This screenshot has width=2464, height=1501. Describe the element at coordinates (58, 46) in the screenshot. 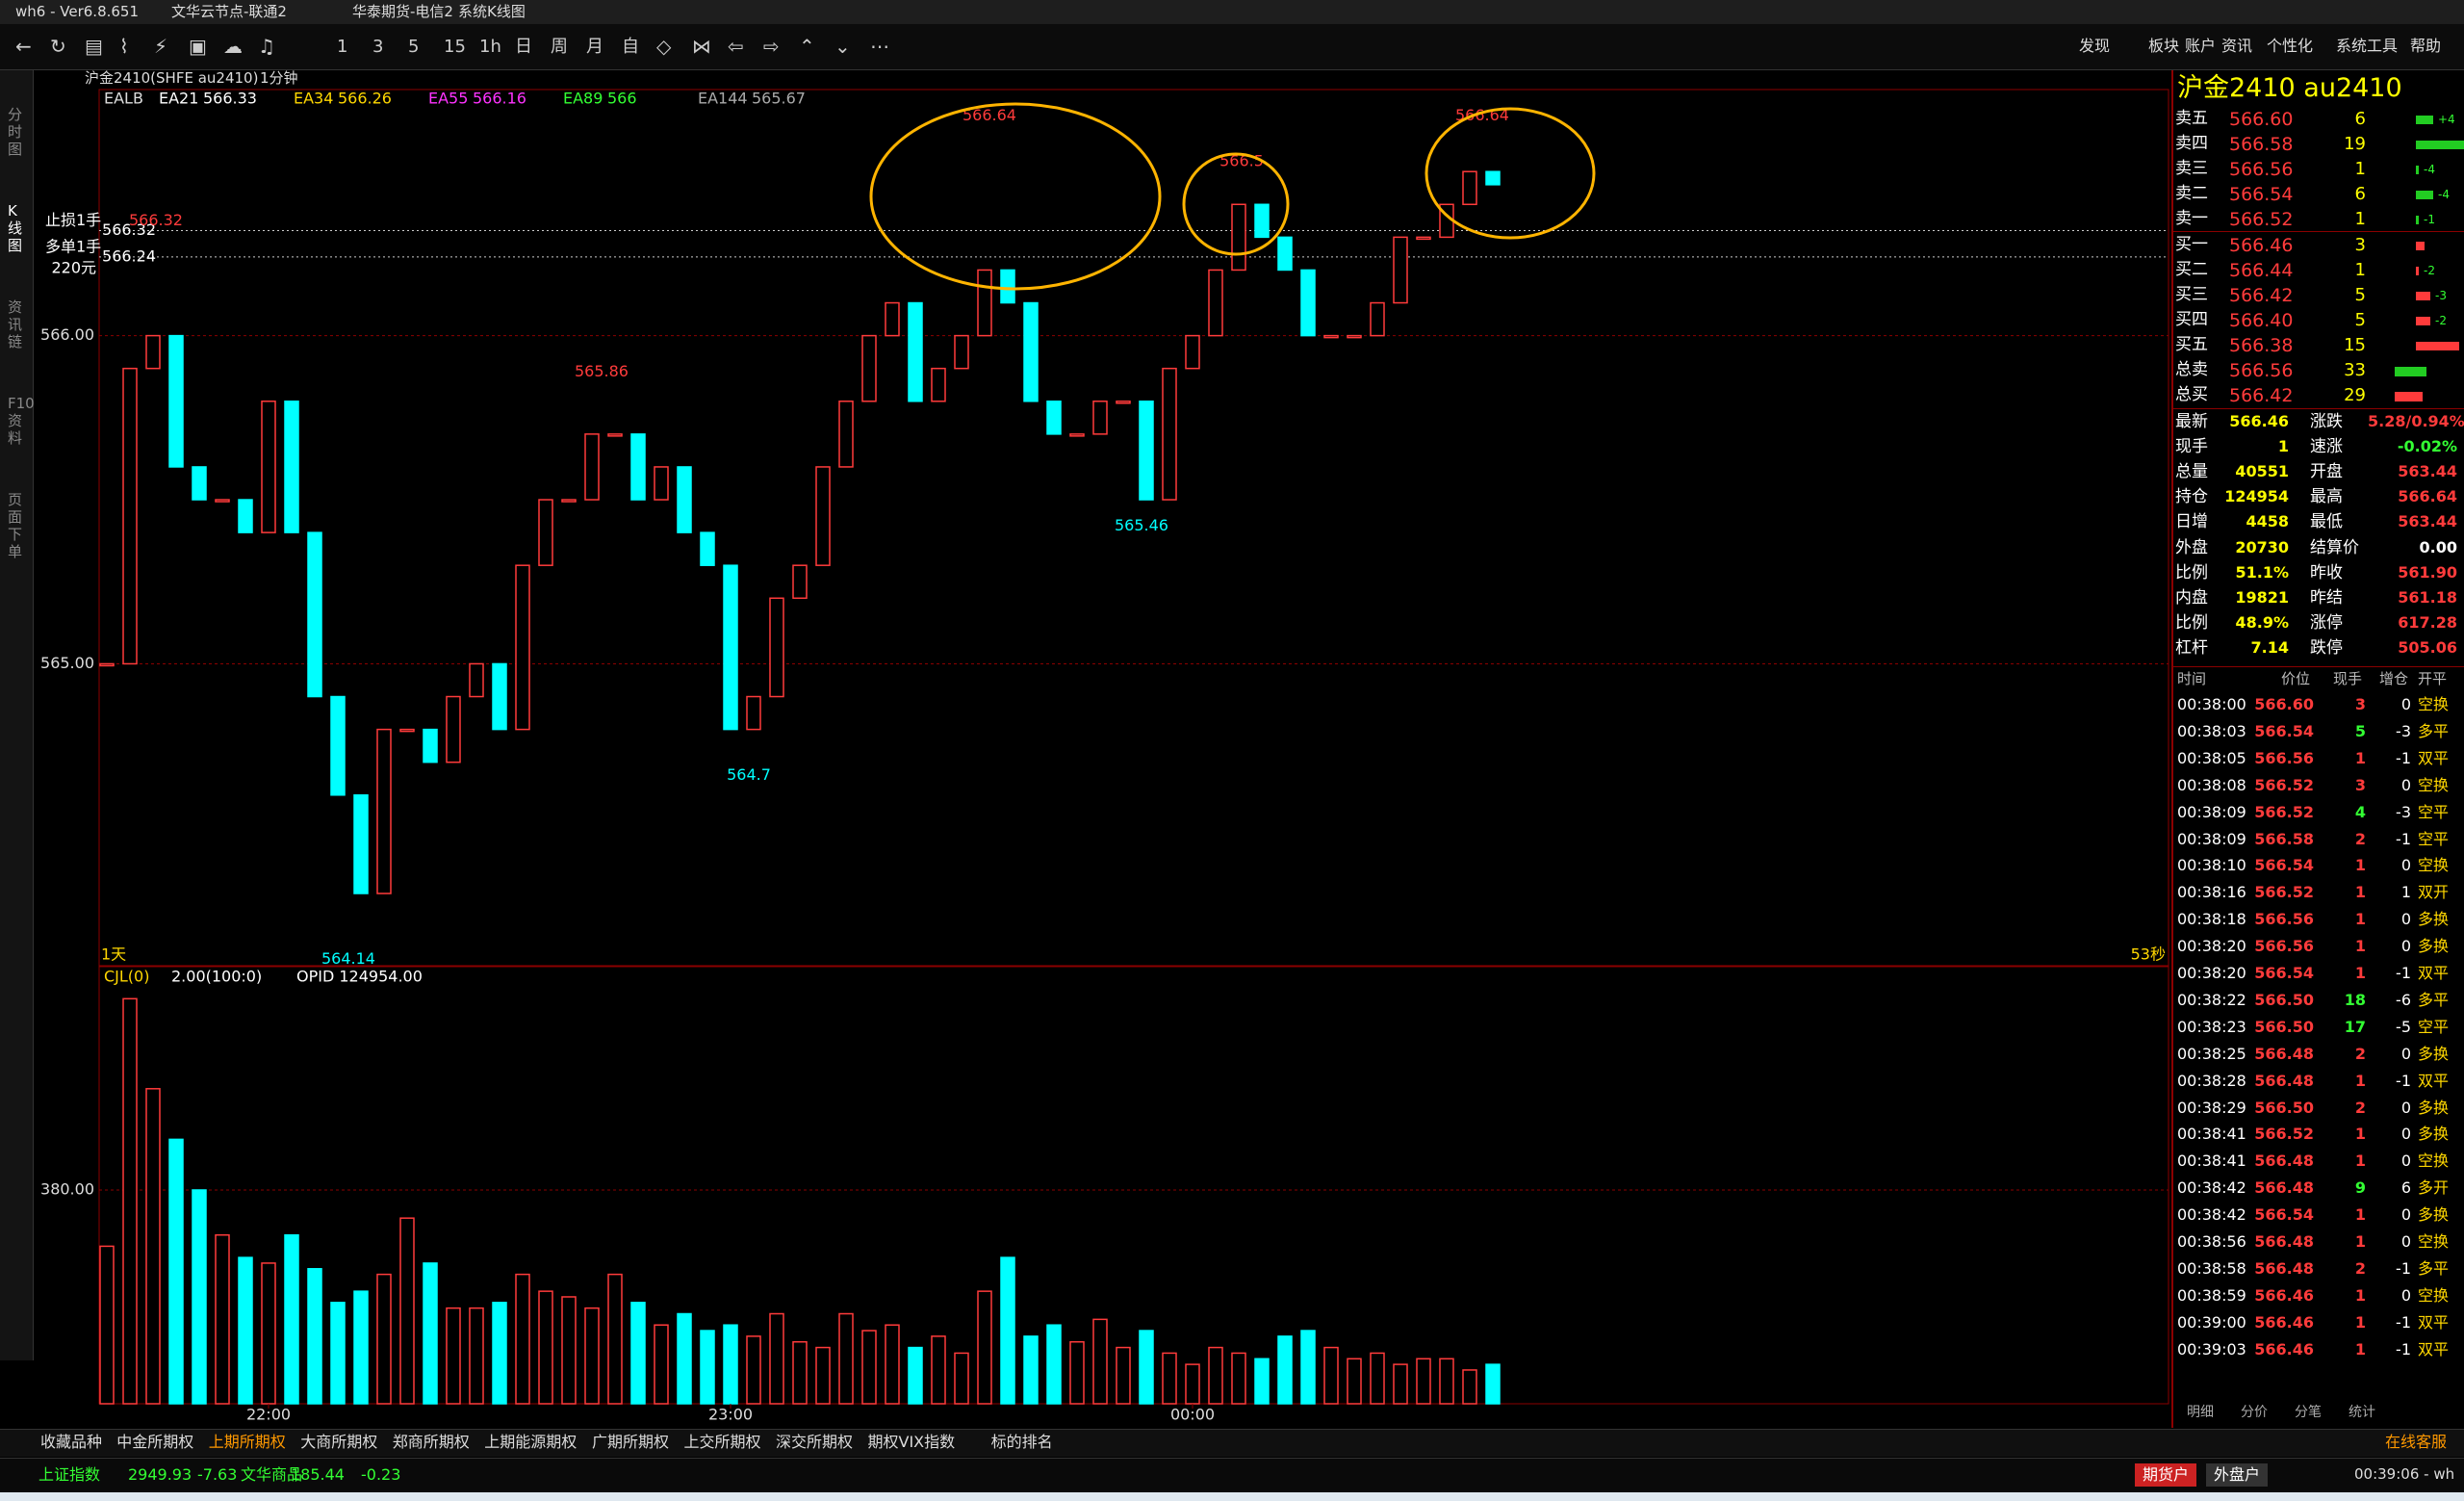

I see `toolbar-icon: ↻` at that location.